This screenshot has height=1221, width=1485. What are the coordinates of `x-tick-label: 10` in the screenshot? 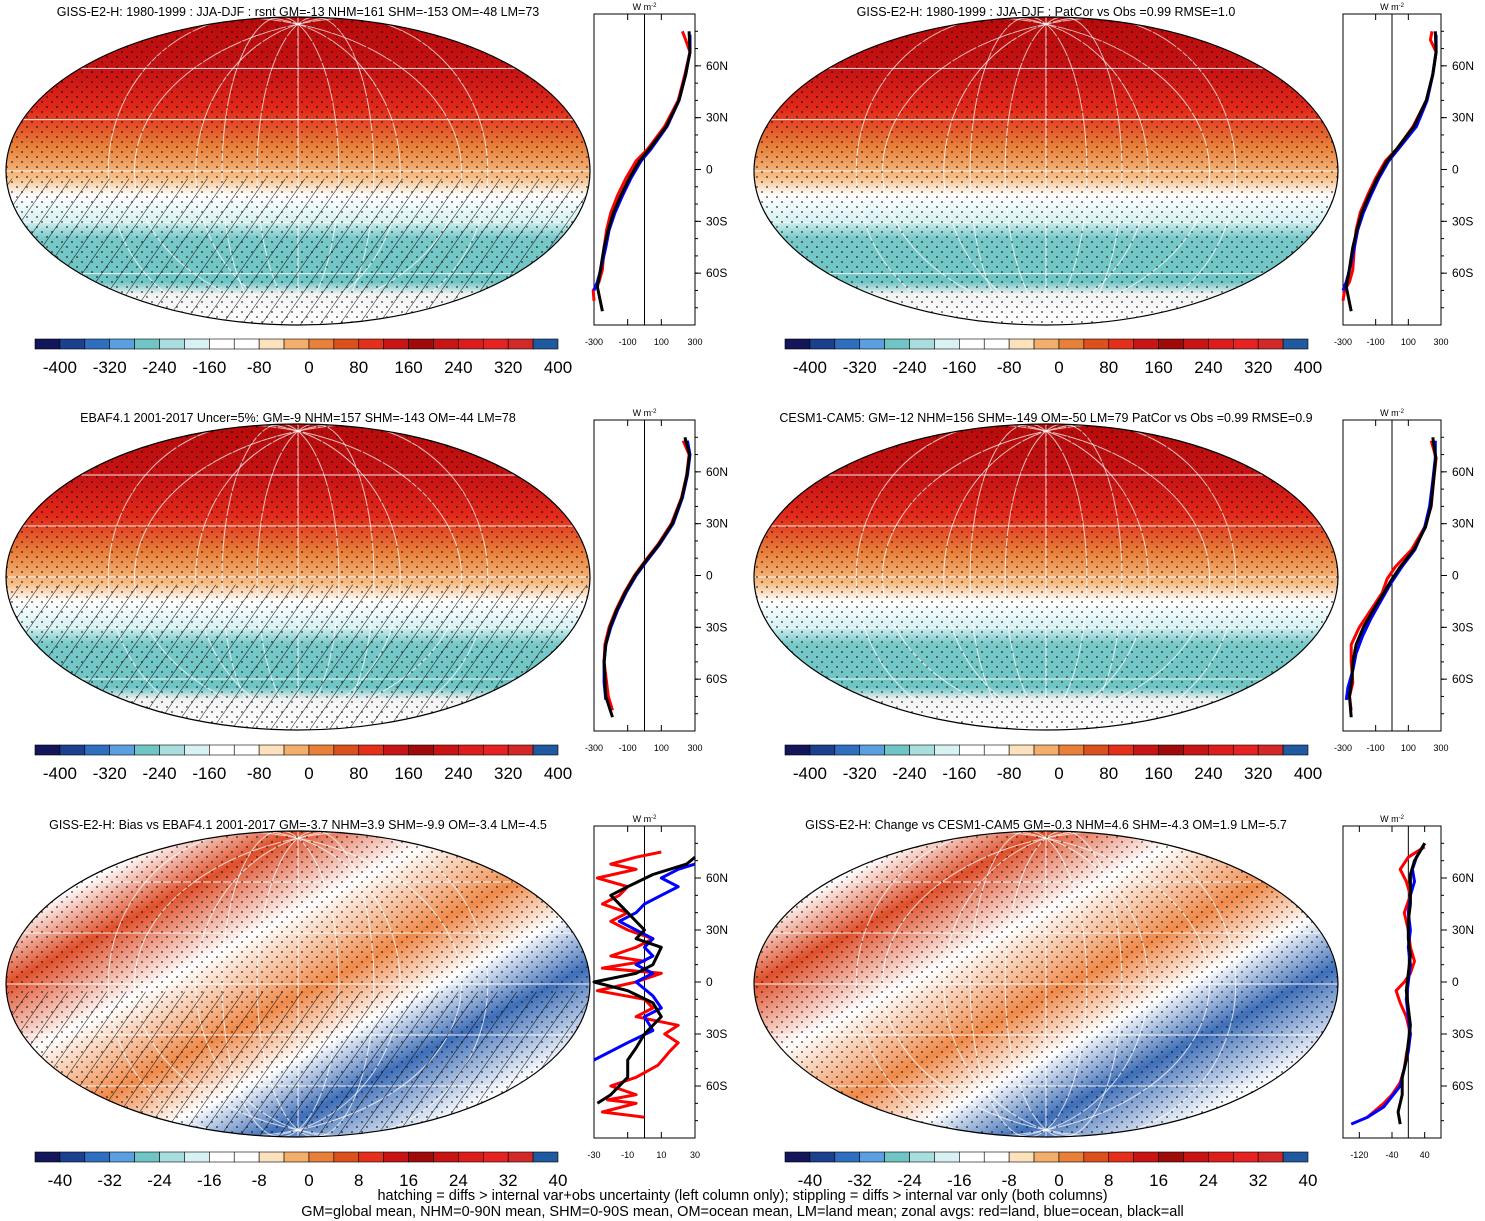 It's located at (661, 1155).